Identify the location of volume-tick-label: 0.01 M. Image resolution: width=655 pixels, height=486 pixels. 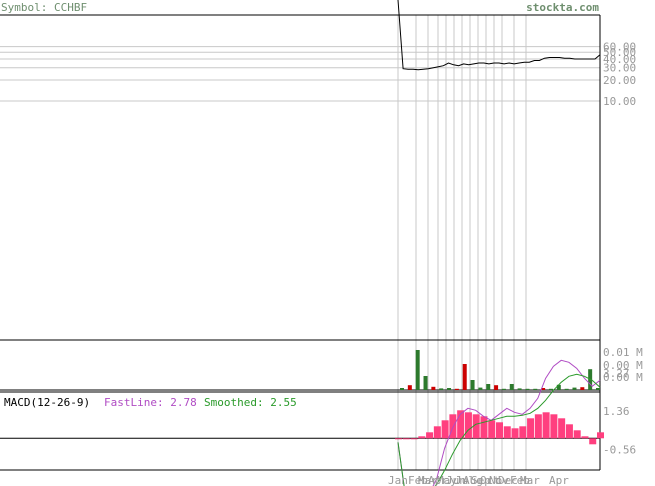
(623, 352).